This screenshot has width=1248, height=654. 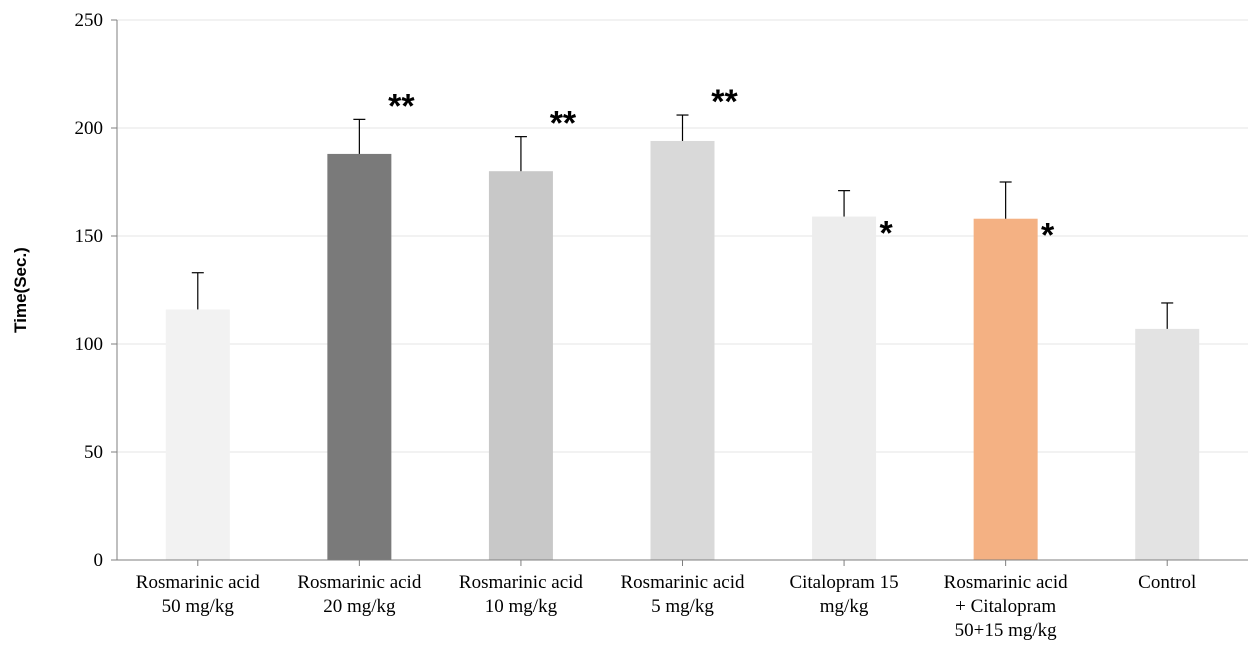 What do you see at coordinates (89, 128) in the screenshot?
I see `y-tick-label: 200` at bounding box center [89, 128].